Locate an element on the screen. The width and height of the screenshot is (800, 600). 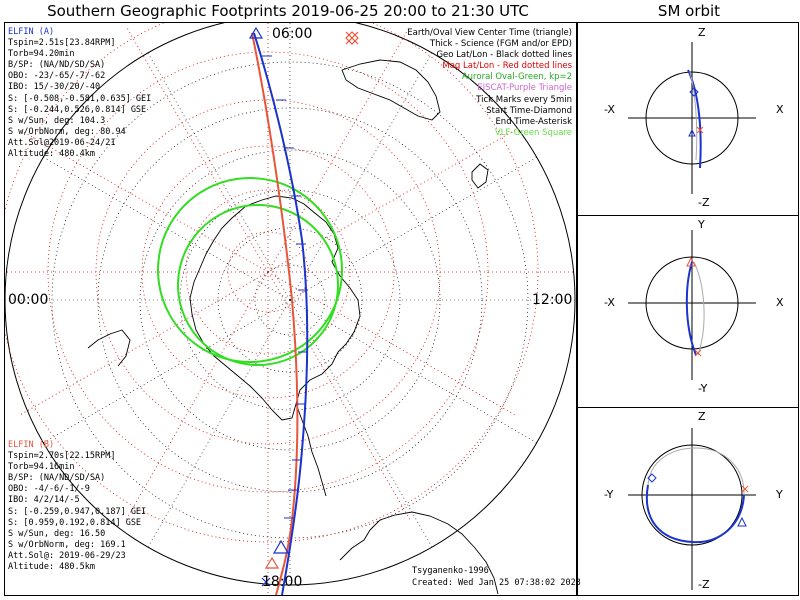
sm-orbit-title: SM orbit is located at coordinates (689, 11).